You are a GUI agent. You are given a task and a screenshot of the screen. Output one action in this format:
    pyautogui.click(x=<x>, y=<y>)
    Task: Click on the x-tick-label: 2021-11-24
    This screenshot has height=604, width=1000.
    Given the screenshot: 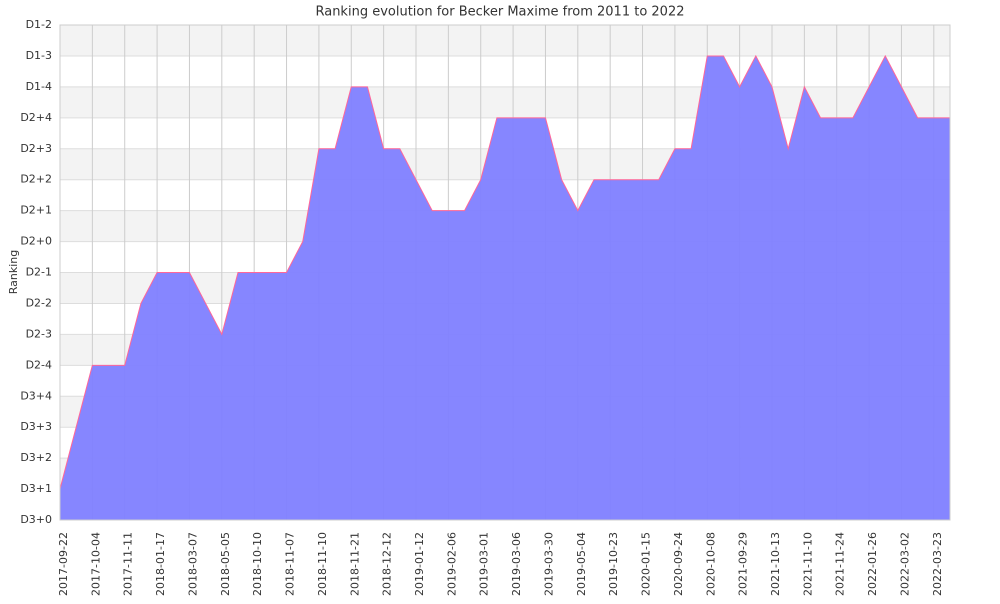 What is the action you would take?
    pyautogui.click(x=840, y=564)
    